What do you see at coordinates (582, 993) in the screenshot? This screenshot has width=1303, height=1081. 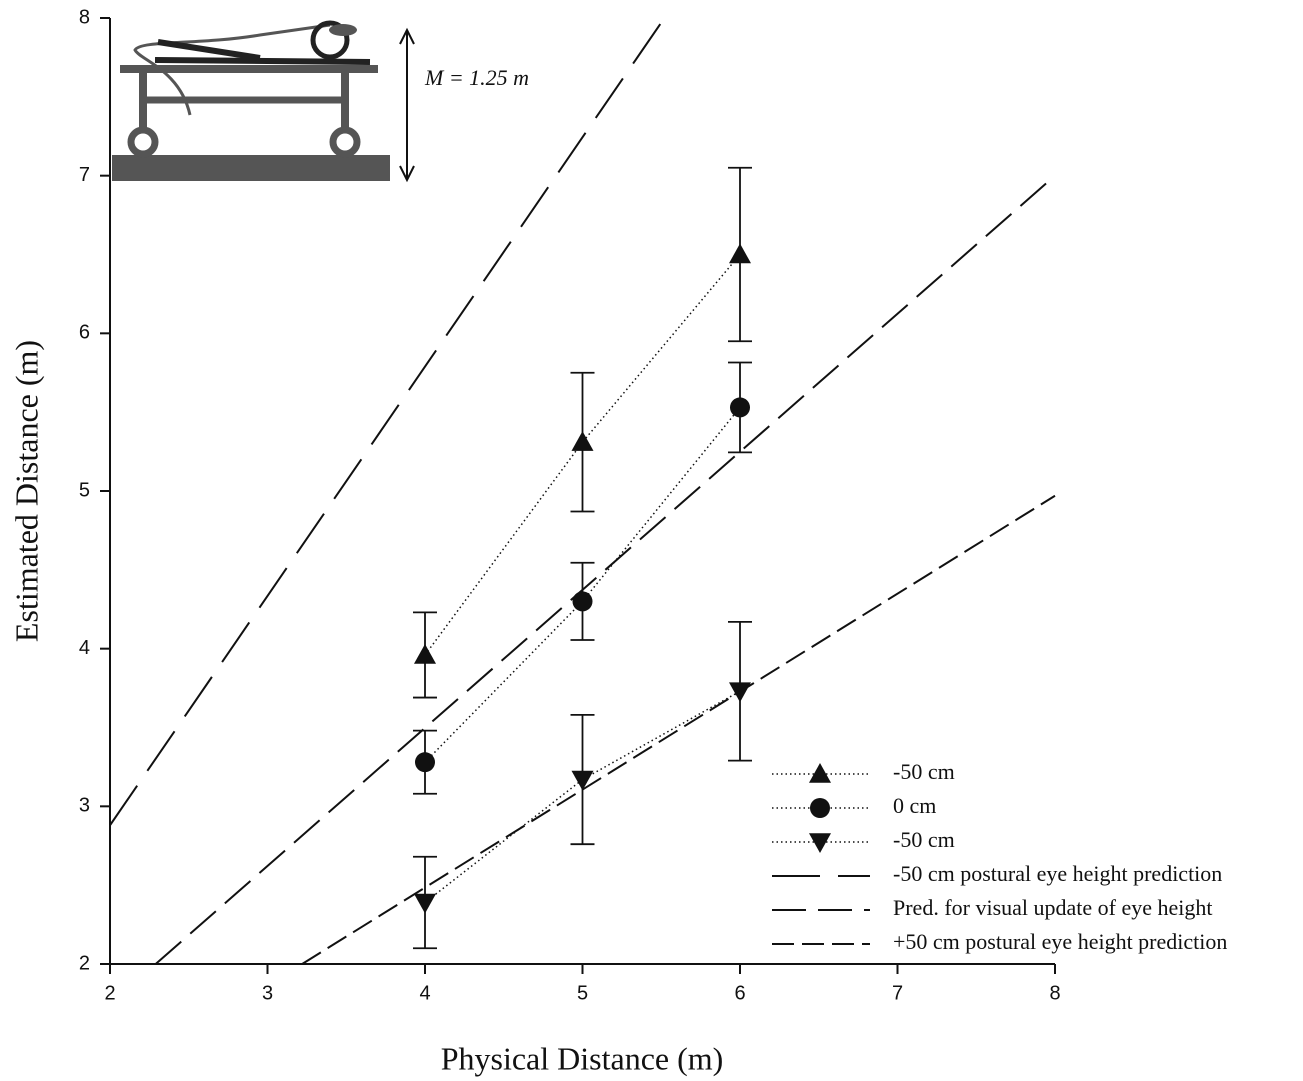 I see `x-tick-label: 5` at bounding box center [582, 993].